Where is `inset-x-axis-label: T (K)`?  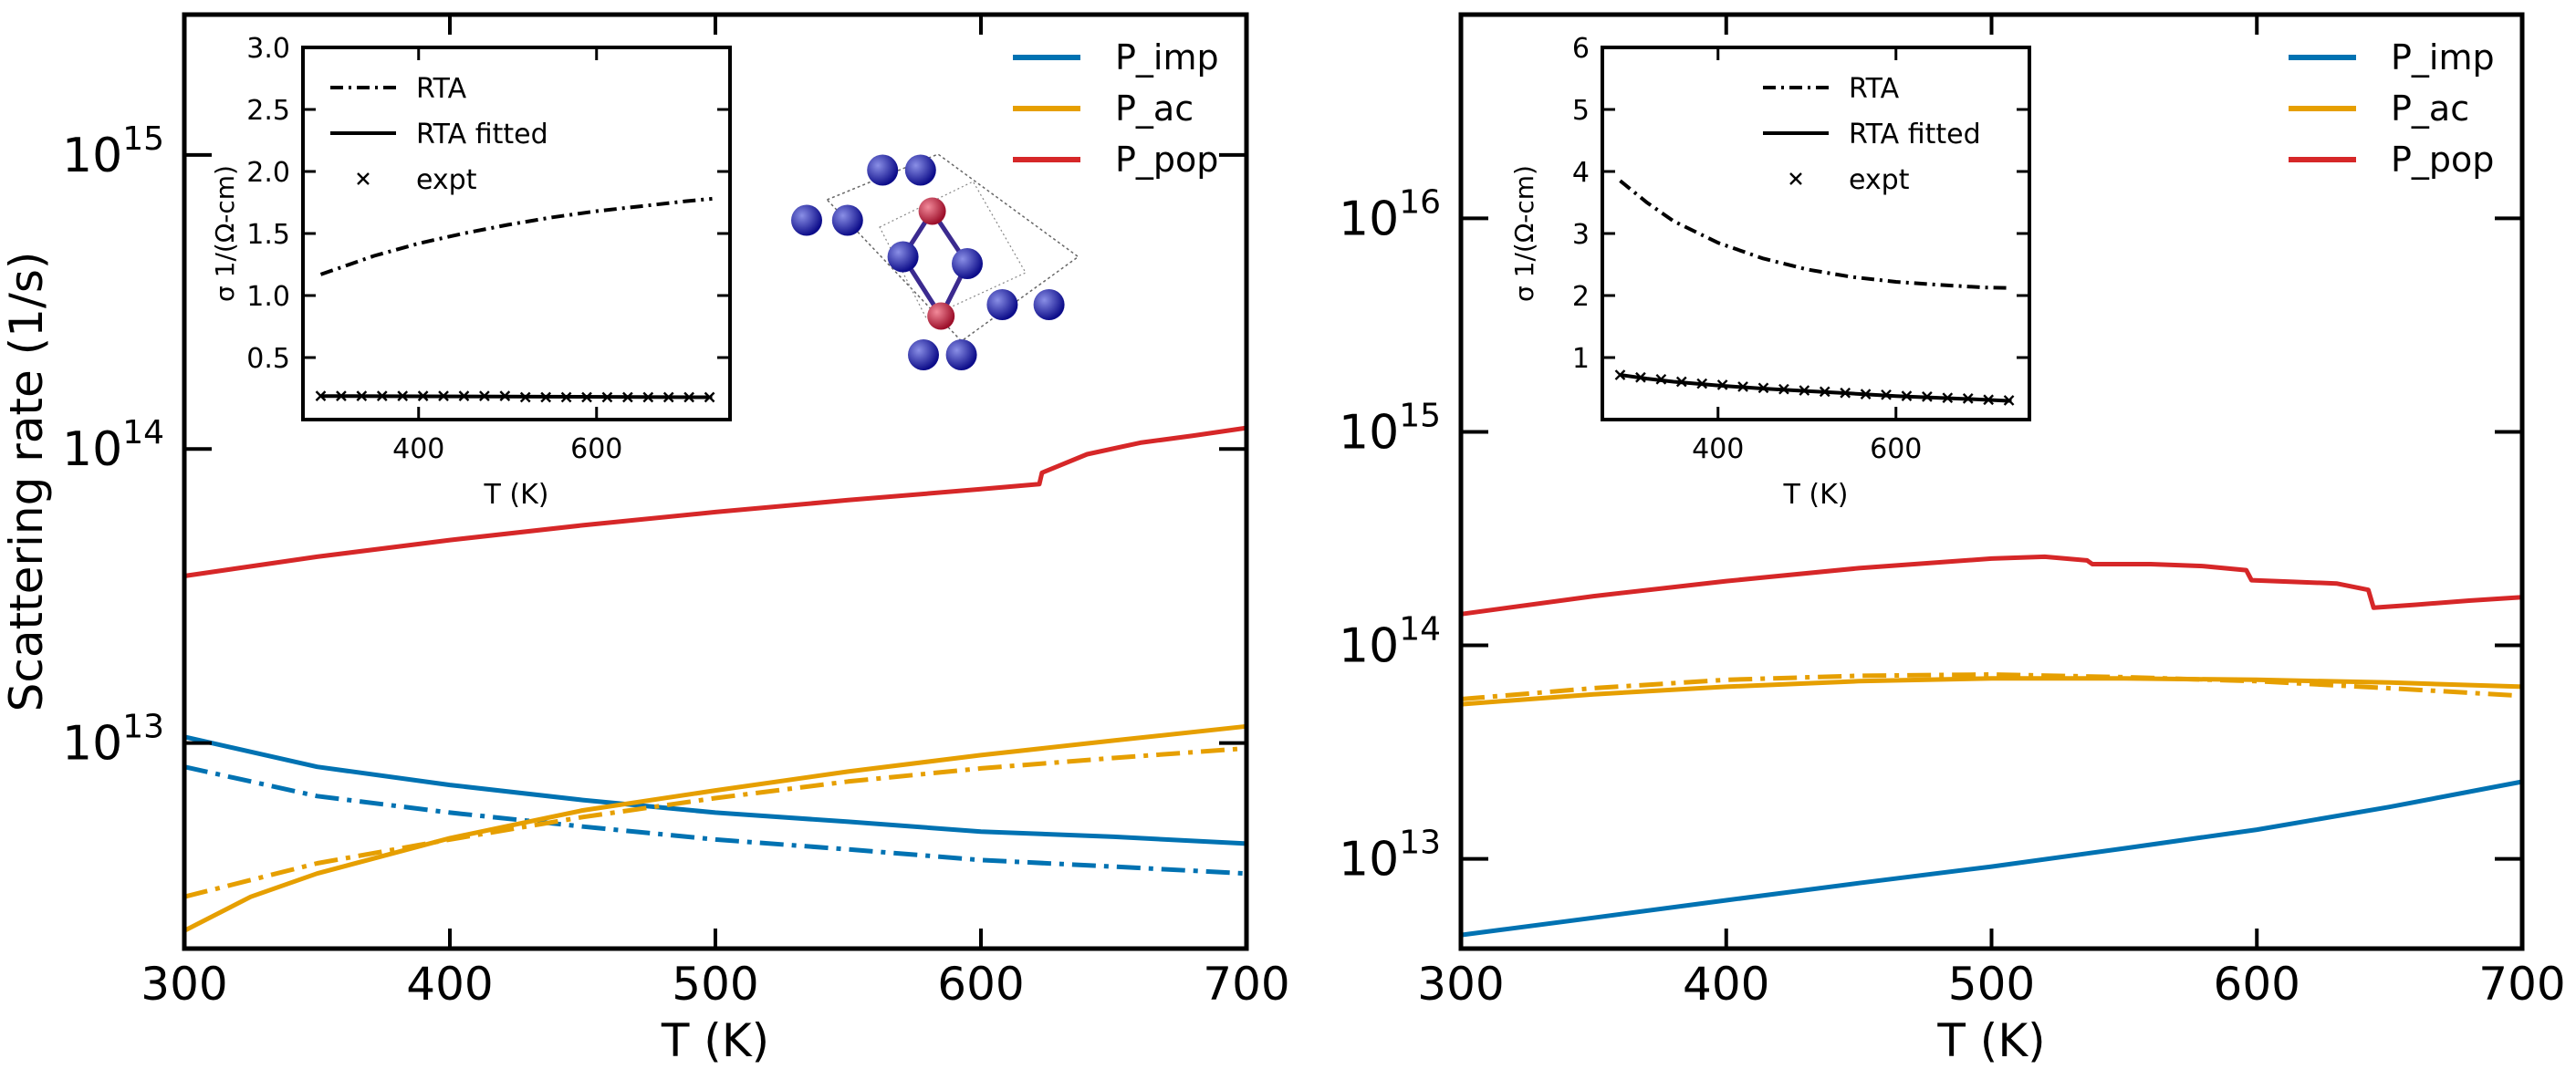 inset-x-axis-label: T (K) is located at coordinates (1816, 495).